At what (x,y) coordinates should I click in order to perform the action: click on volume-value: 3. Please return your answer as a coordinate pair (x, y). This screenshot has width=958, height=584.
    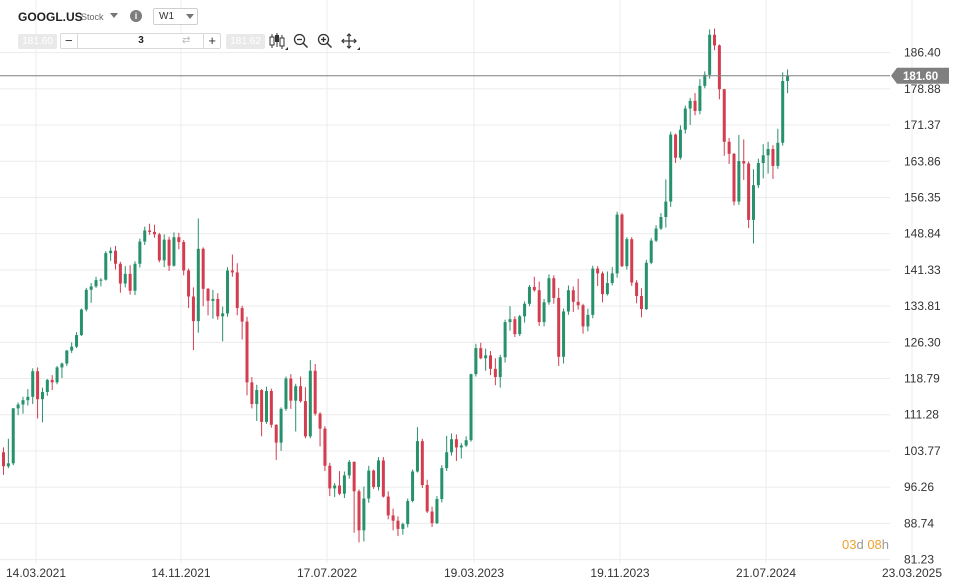
    Looking at the image, I should click on (141, 40).